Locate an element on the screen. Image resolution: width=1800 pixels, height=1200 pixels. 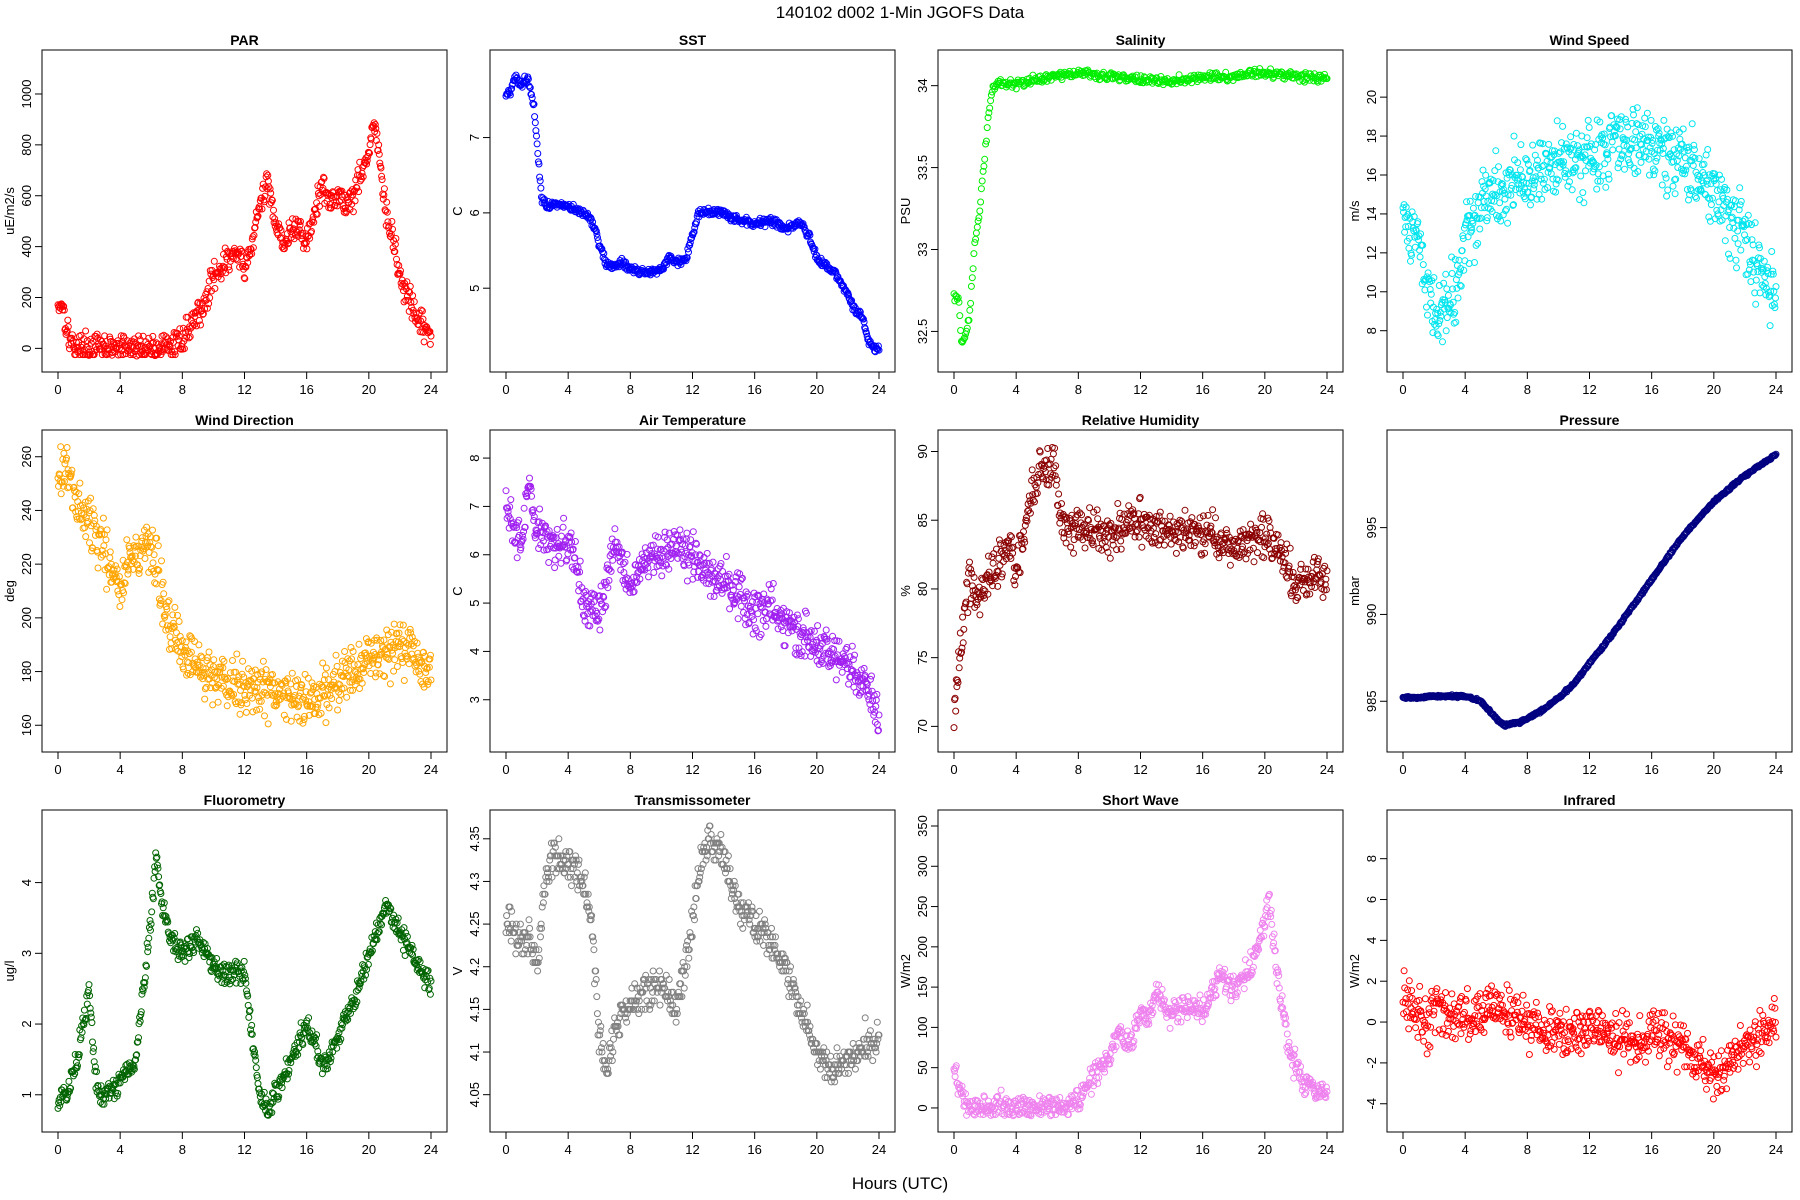
y-tick-label: 90 is located at coordinates (922, 451).